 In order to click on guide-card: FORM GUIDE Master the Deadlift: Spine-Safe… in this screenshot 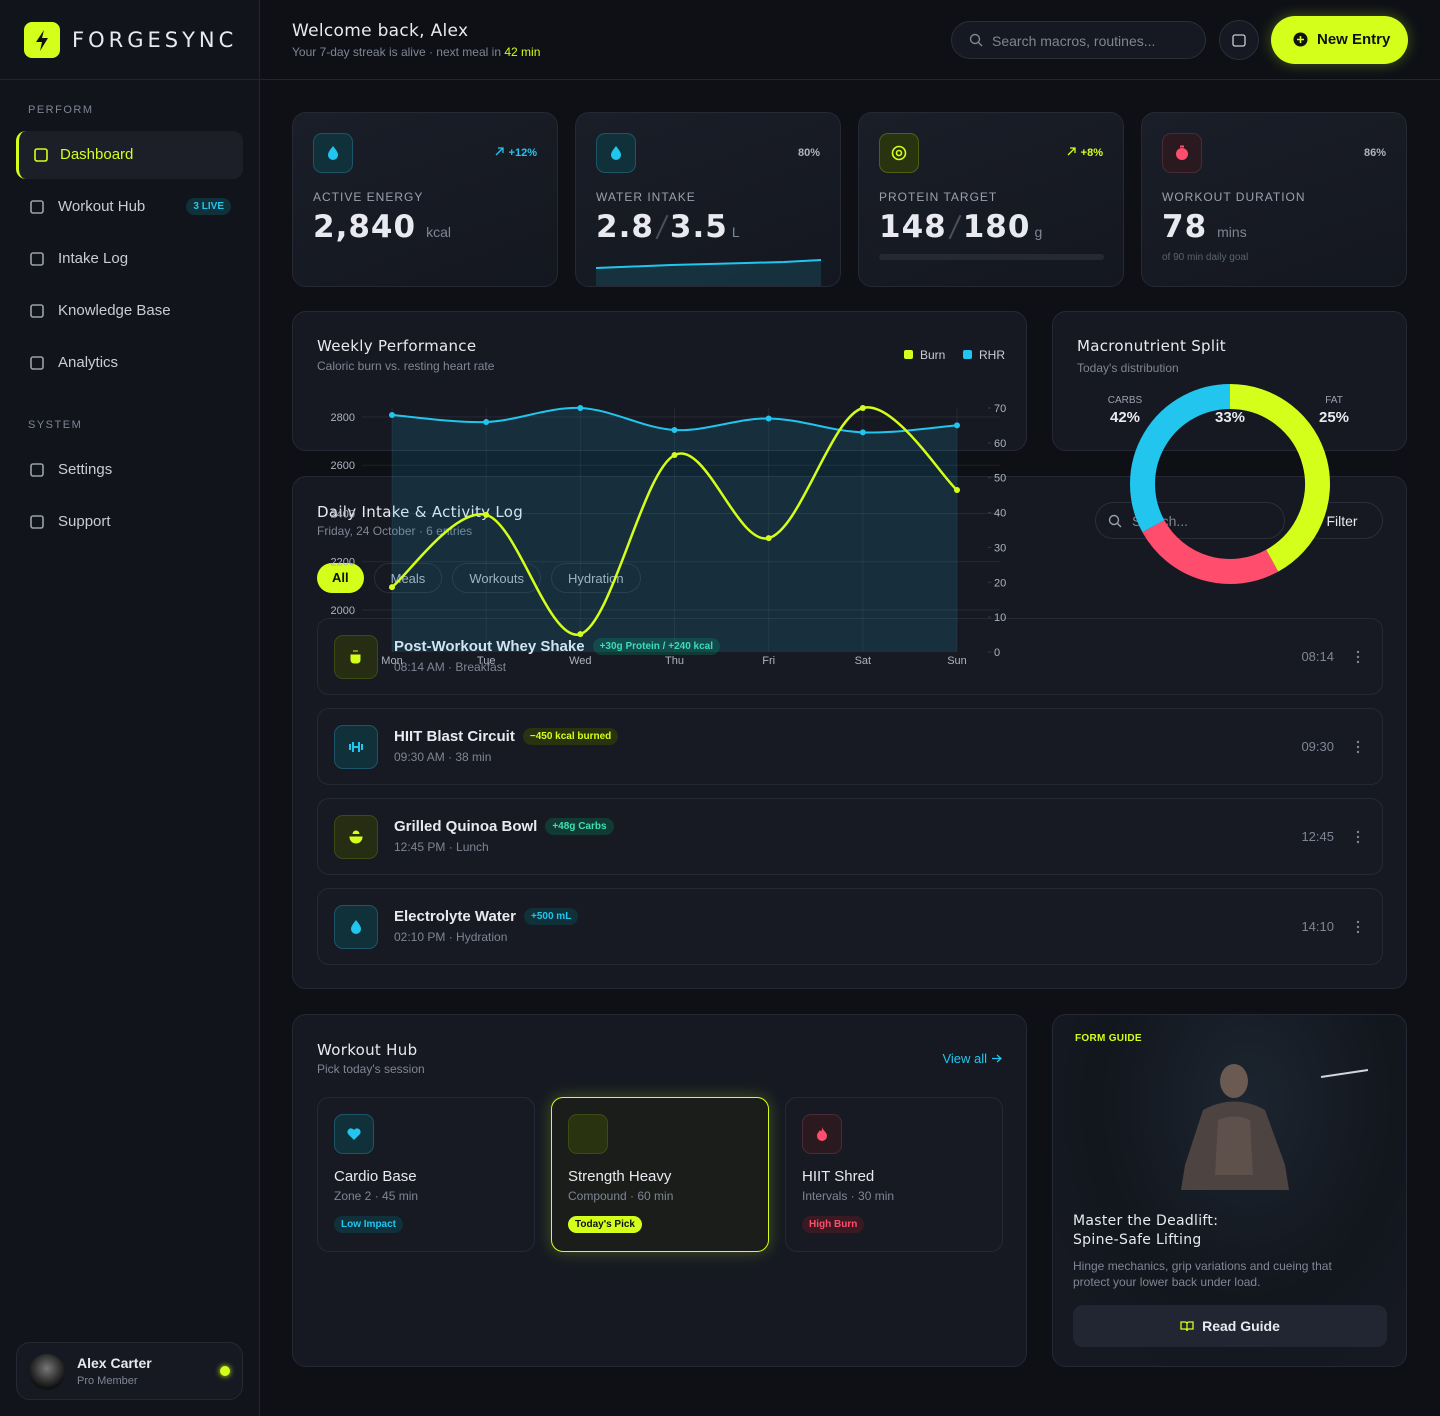, I will do `click(1229, 1190)`.